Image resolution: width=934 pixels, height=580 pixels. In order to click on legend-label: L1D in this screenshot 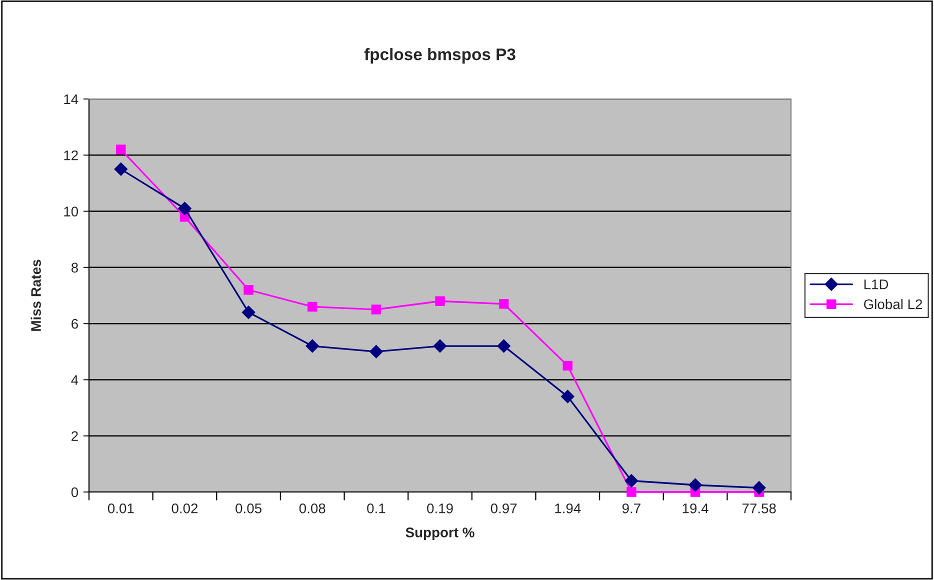, I will do `click(876, 285)`.